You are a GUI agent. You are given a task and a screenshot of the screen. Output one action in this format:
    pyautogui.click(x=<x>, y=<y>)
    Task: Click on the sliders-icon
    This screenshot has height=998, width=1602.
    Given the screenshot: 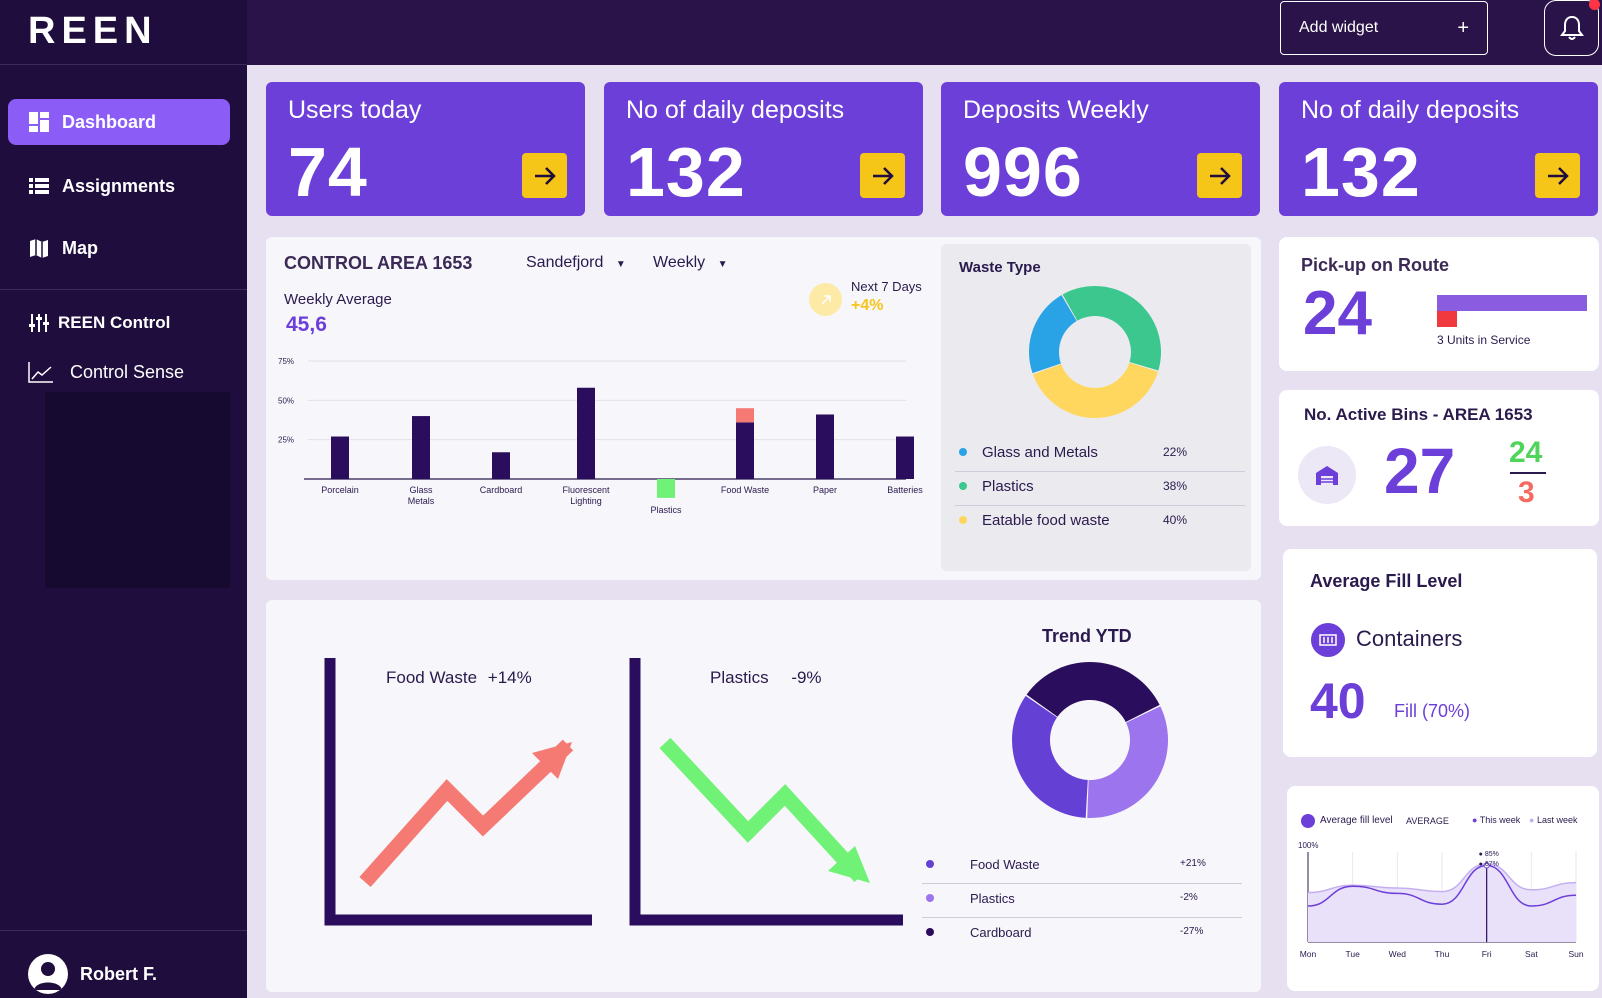 What is the action you would take?
    pyautogui.click(x=39, y=323)
    